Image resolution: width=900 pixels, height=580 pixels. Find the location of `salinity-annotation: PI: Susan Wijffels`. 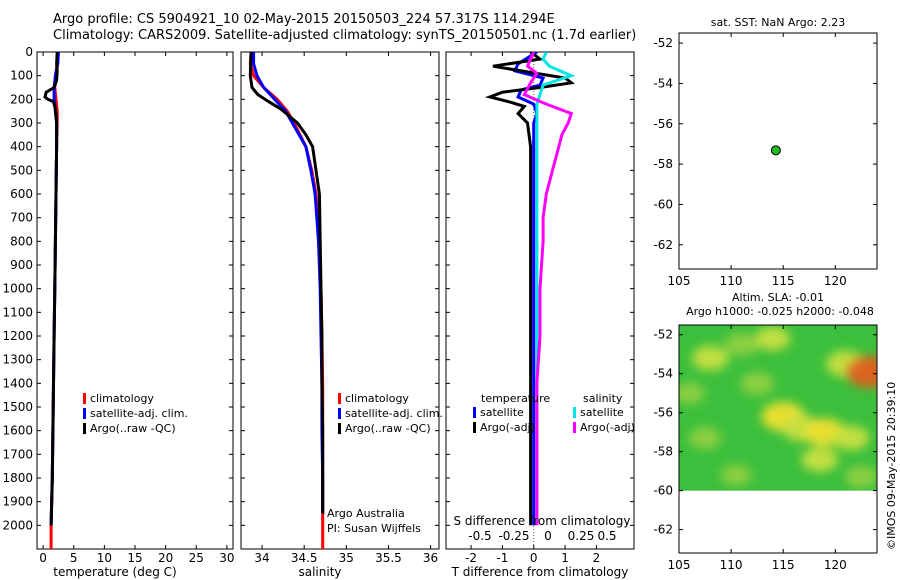

salinity-annotation: PI: Susan Wijffels is located at coordinates (374, 528).